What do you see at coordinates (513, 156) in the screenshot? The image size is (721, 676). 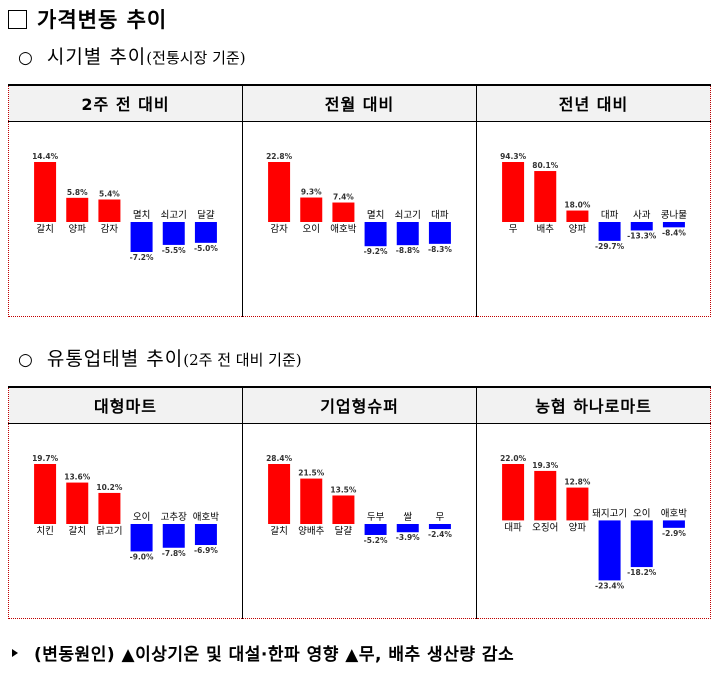 I see `data-label: 94.3%` at bounding box center [513, 156].